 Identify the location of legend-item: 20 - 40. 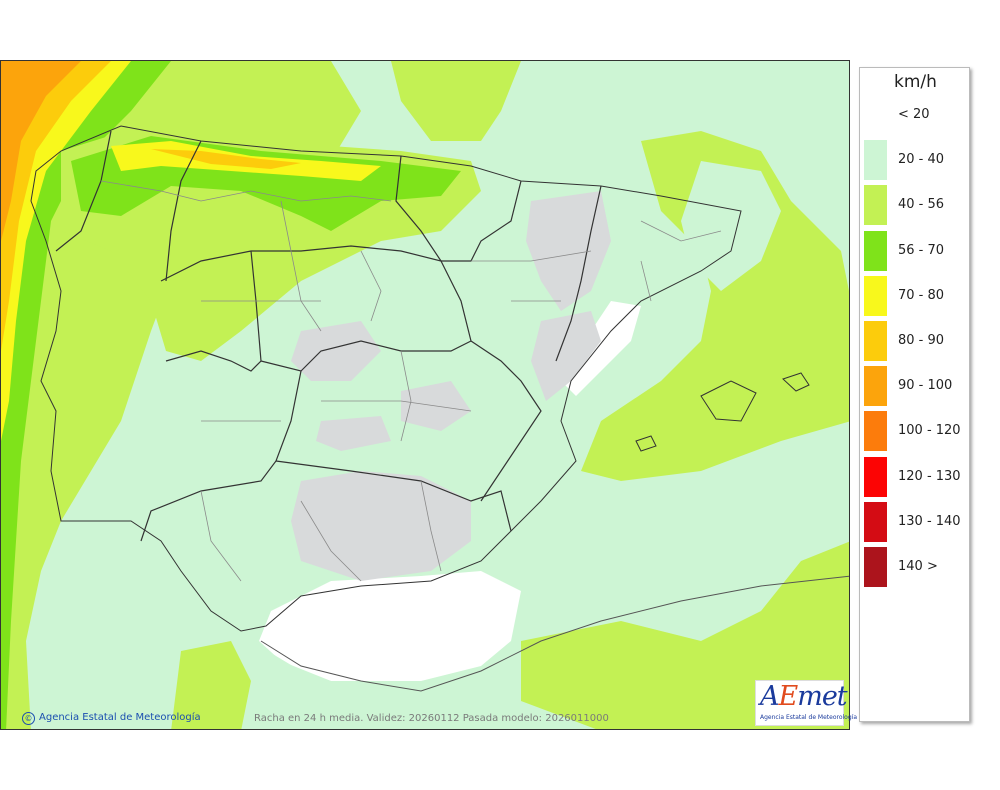
(916, 161).